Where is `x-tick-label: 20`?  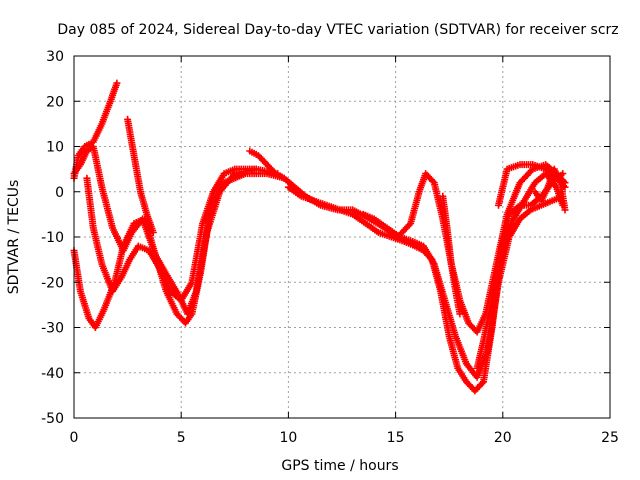
x-tick-label: 20 is located at coordinates (503, 438).